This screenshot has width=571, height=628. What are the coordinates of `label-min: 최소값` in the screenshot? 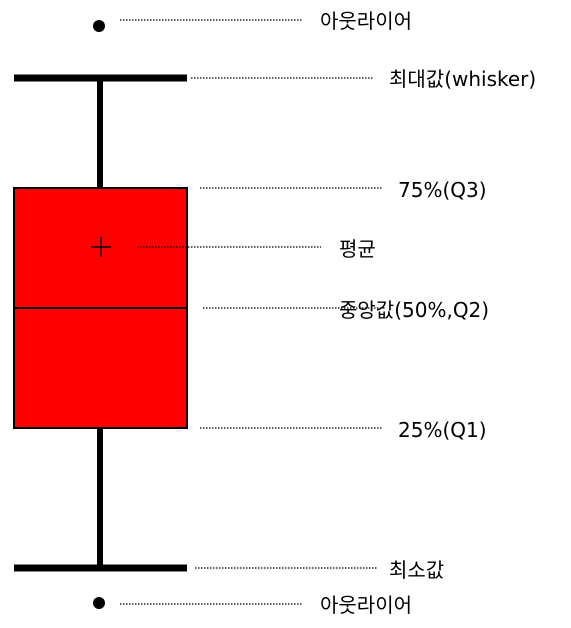 It's located at (416, 570).